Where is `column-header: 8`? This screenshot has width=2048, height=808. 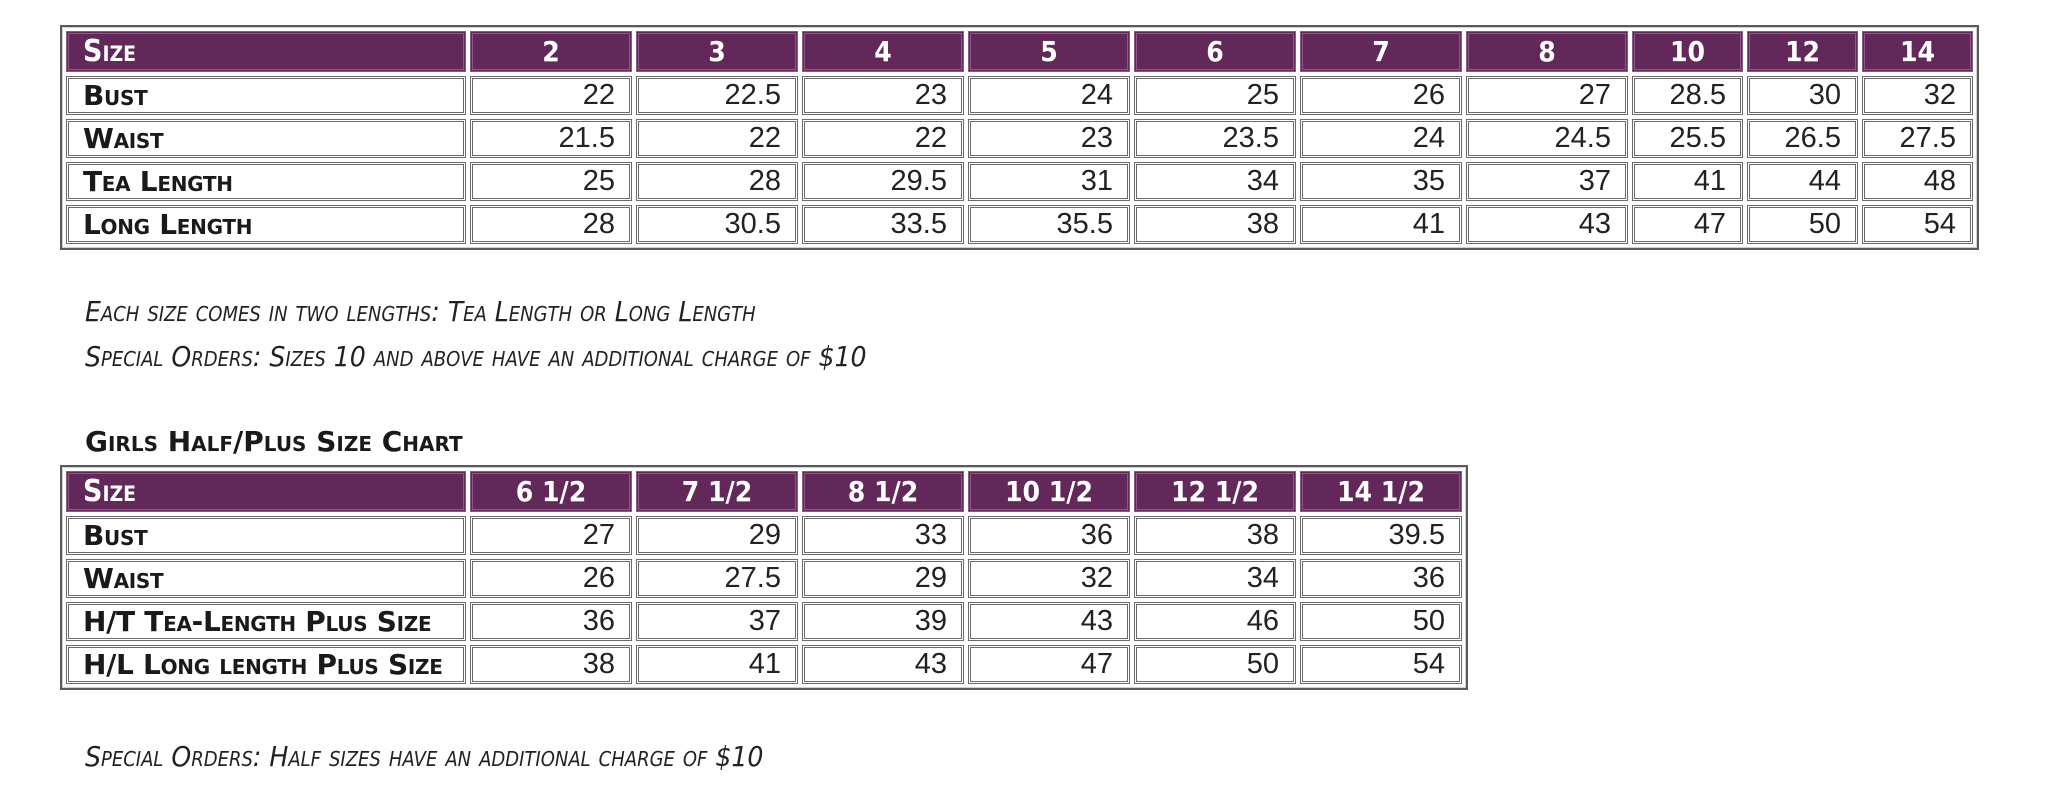 column-header: 8 is located at coordinates (1547, 51).